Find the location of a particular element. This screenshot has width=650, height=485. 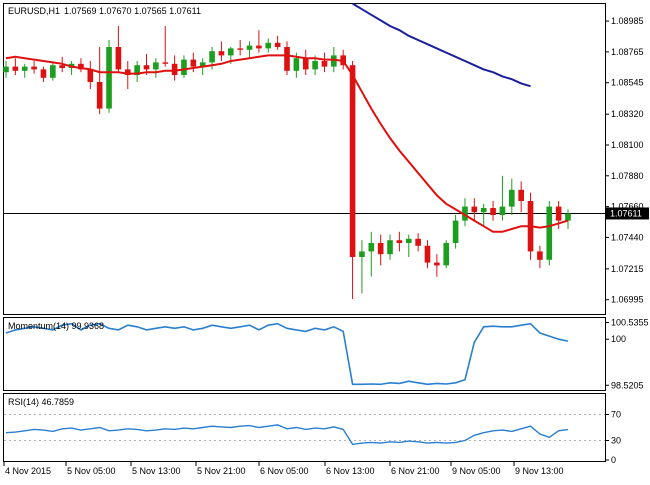

moving-average-slow-line is located at coordinates (441, 45).